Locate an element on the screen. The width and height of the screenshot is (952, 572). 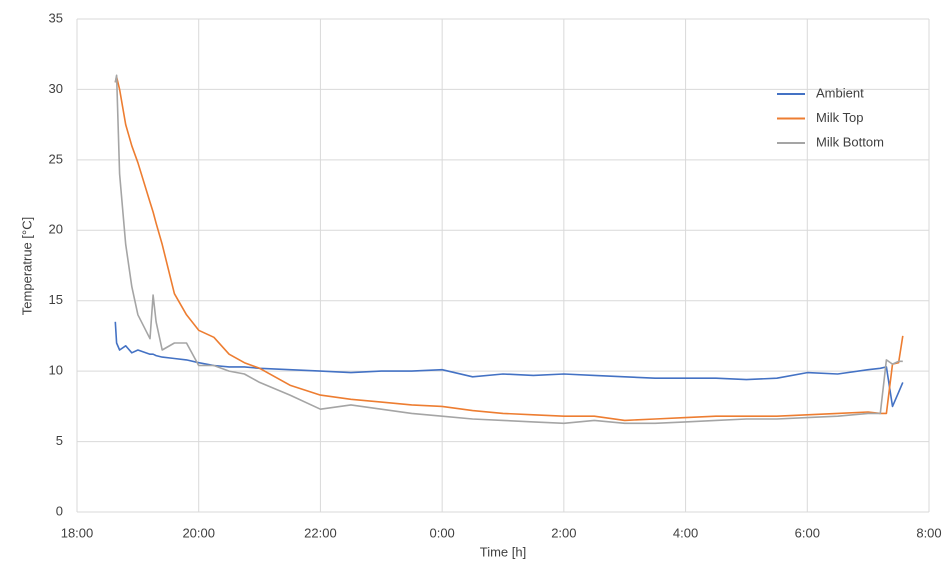
x-axis-title: Time [h] is located at coordinates (503, 551).